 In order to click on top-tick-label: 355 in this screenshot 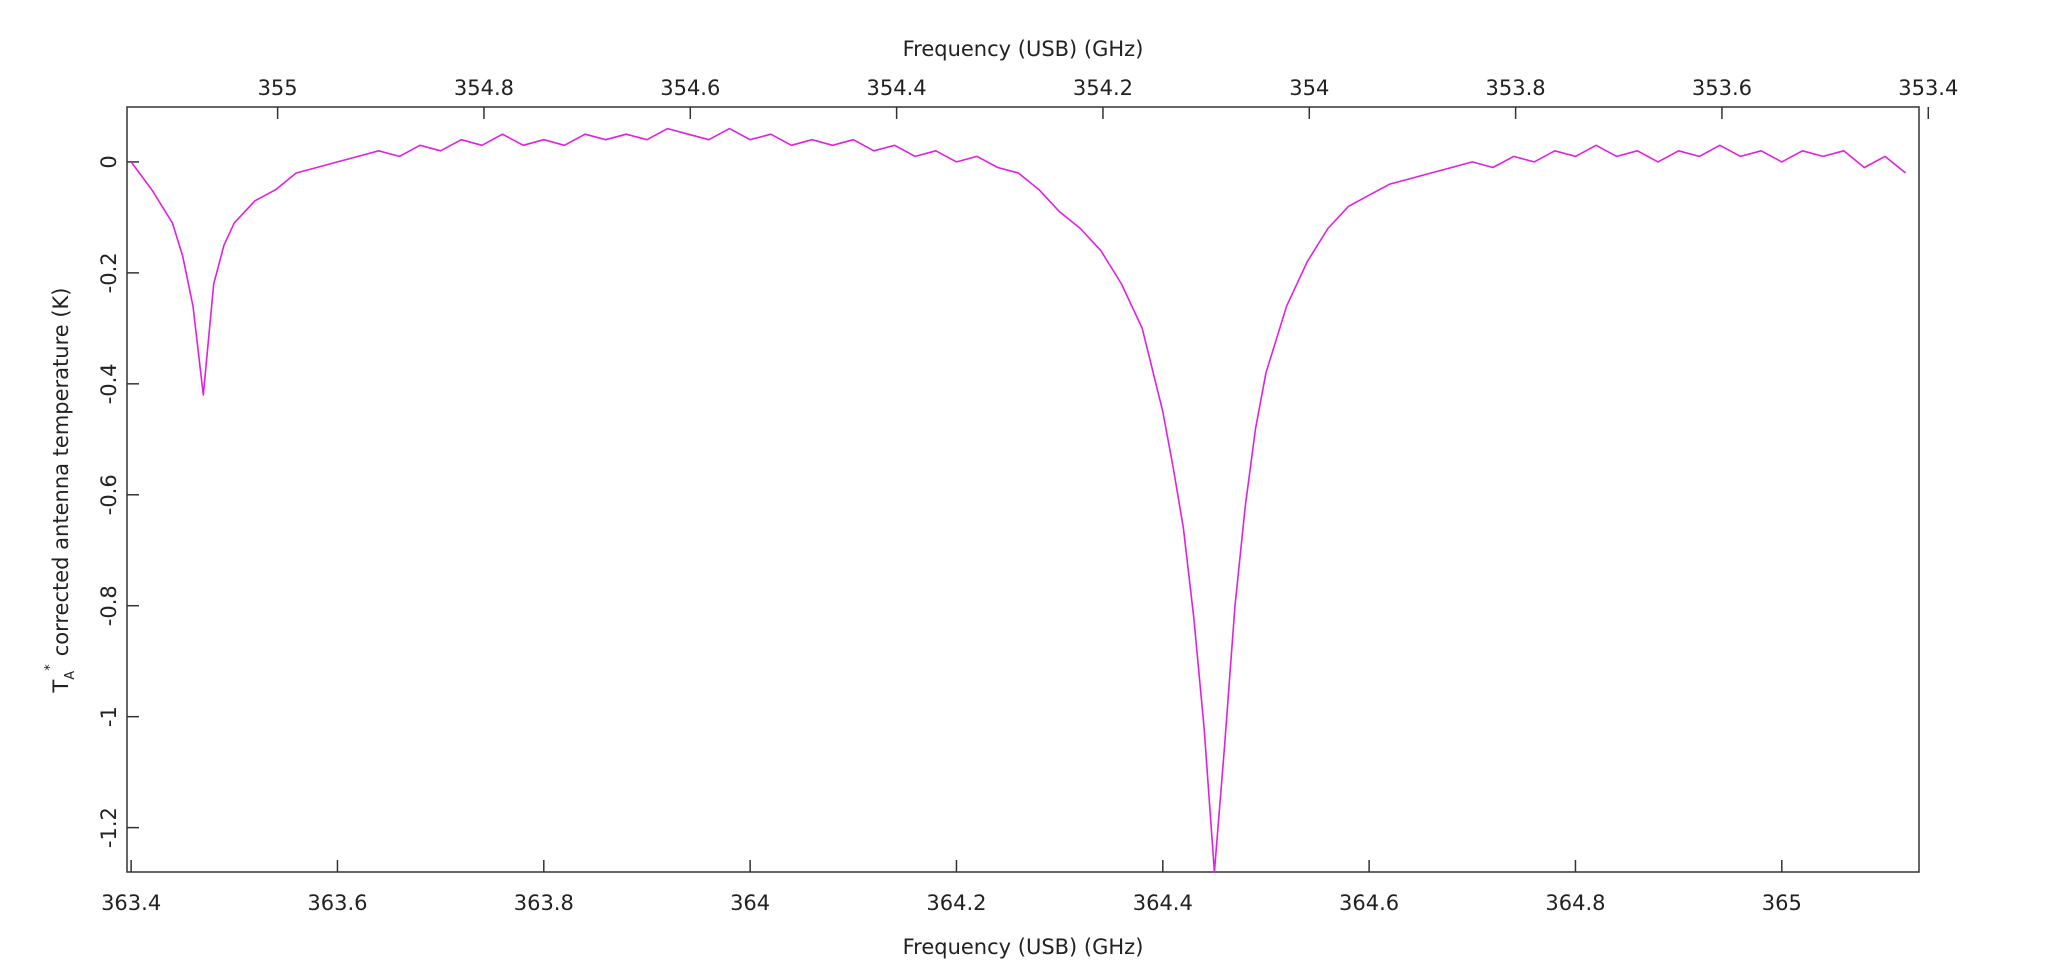, I will do `click(278, 88)`.